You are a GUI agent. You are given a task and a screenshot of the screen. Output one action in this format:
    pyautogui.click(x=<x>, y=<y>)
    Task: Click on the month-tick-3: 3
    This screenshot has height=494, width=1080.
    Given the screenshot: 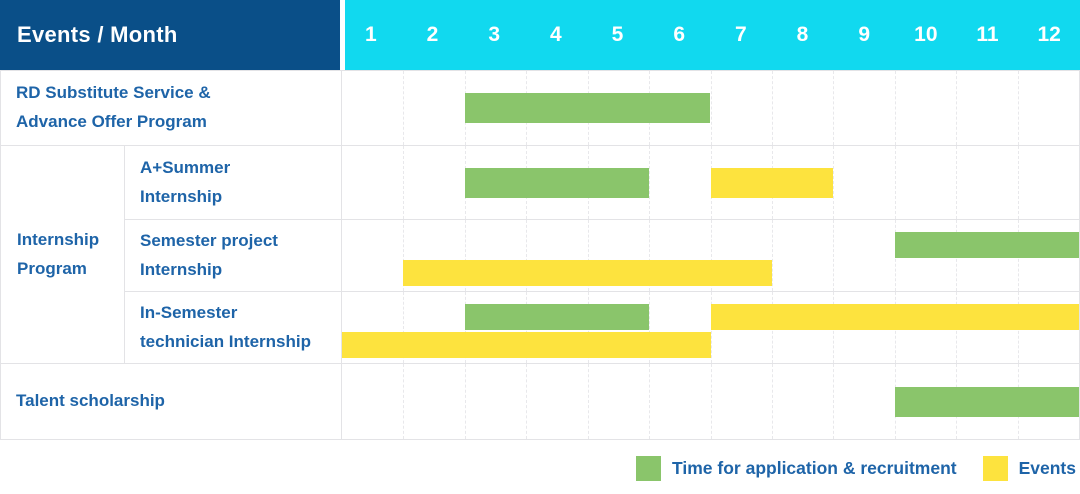 What is the action you would take?
    pyautogui.click(x=494, y=34)
    